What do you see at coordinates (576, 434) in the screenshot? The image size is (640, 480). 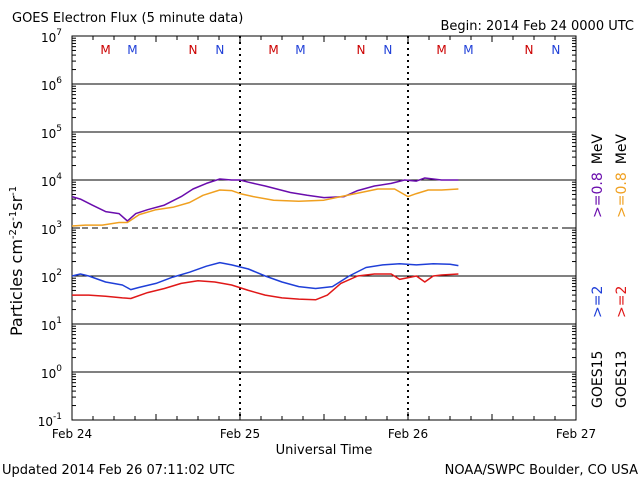 I see `x-tick-label: Feb 27` at bounding box center [576, 434].